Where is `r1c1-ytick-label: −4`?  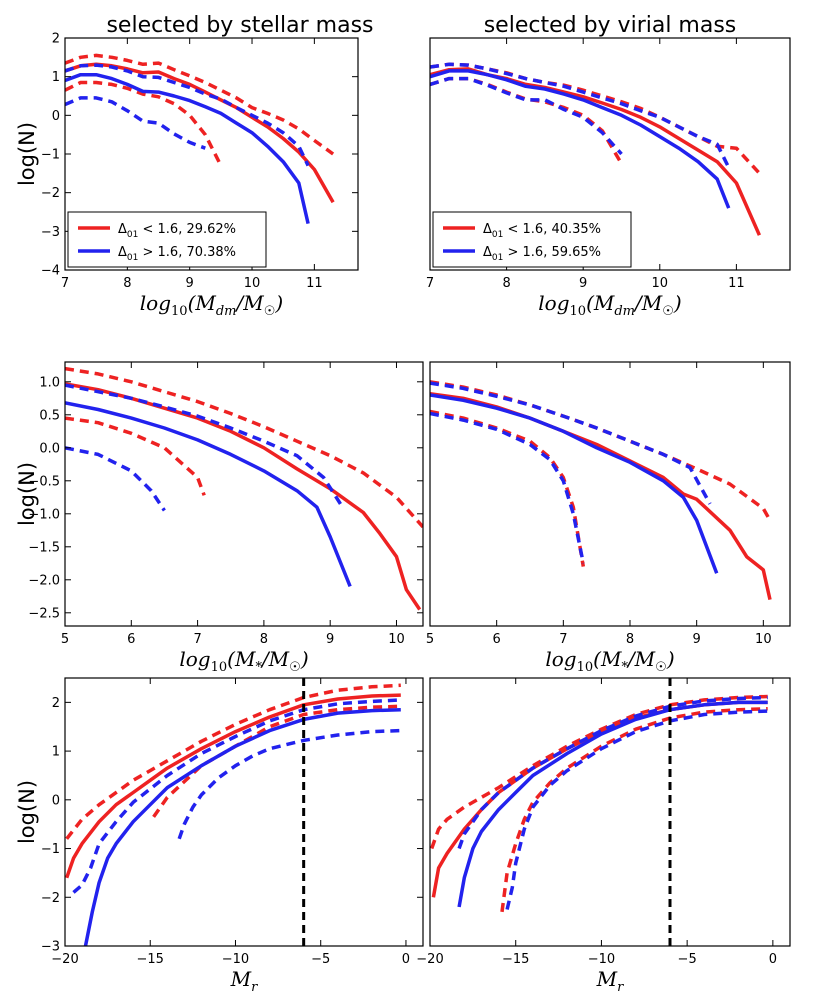
r1c1-ytick-label: −4 is located at coordinates (50, 271).